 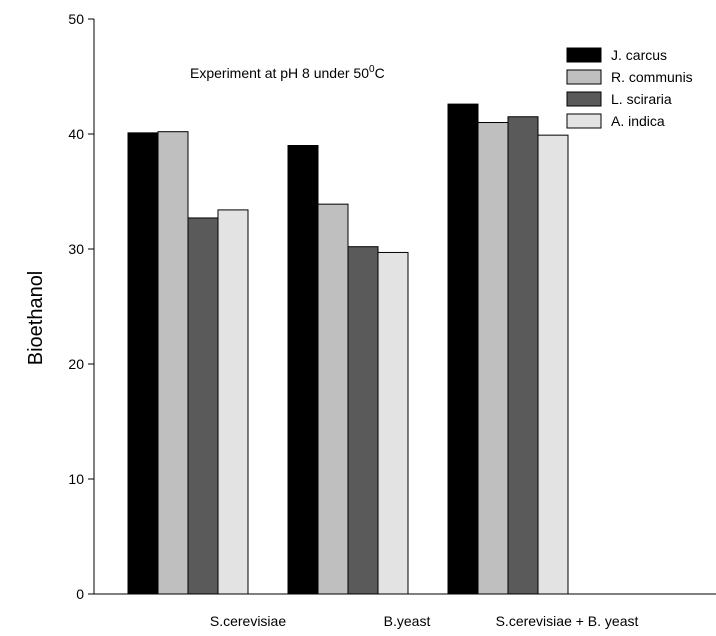 What do you see at coordinates (76, 19) in the screenshot?
I see `y-tick-label: 50` at bounding box center [76, 19].